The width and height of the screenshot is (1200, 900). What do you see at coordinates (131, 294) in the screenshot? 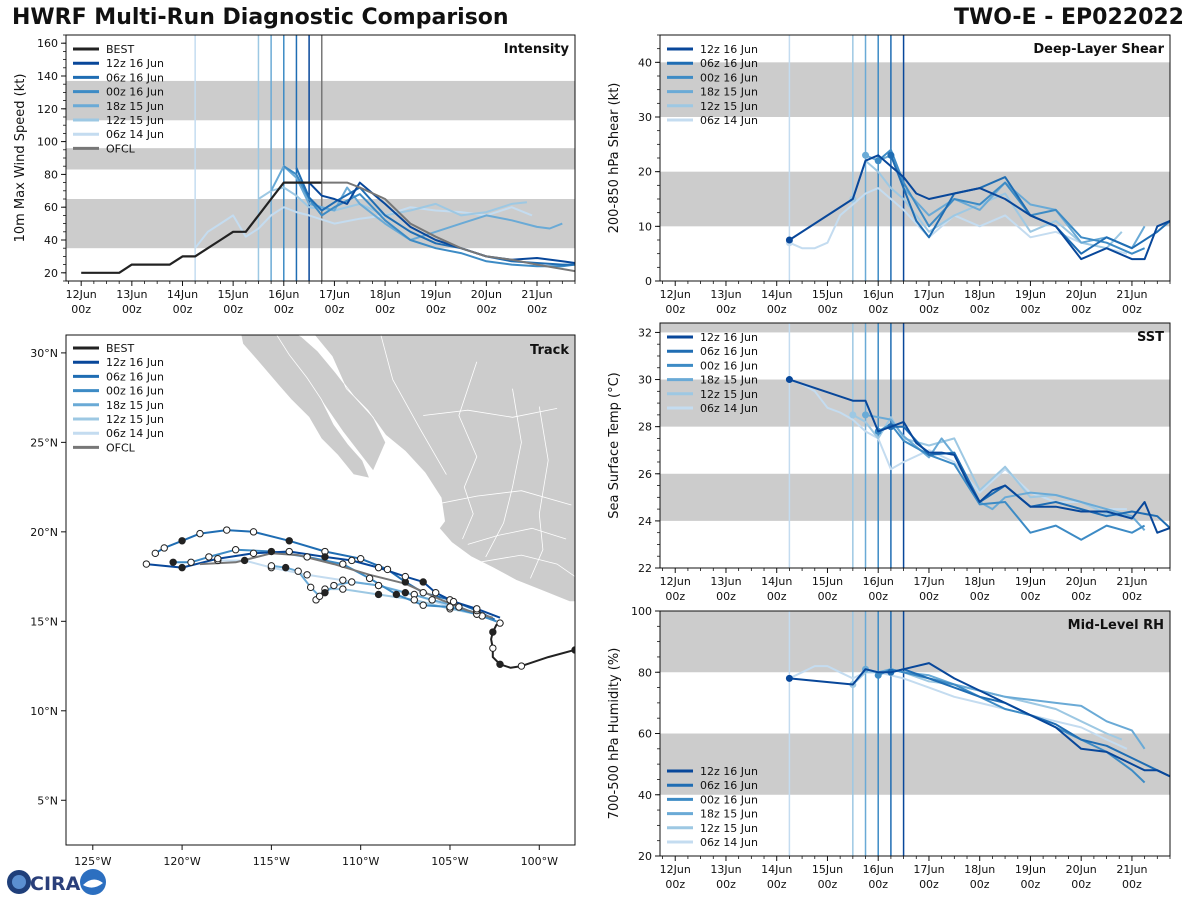
I see `intensity-xtick-label: 13Jun` at bounding box center [131, 294].